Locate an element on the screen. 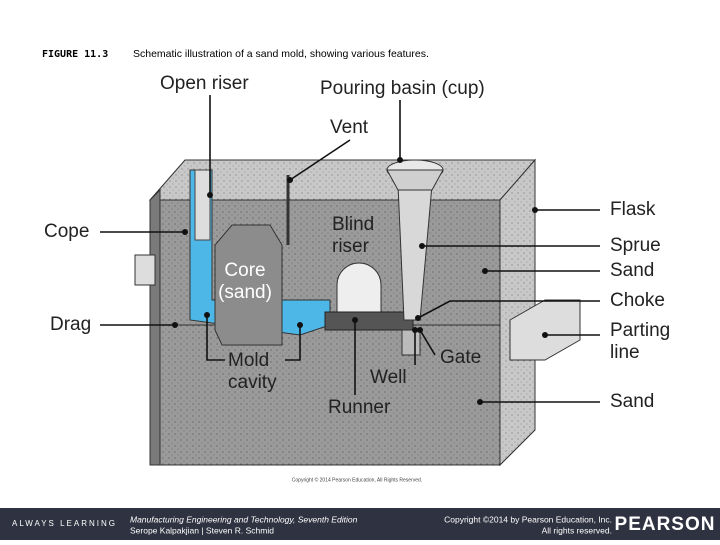 The width and height of the screenshot is (720, 545). label-runner: Runner is located at coordinates (359, 407).